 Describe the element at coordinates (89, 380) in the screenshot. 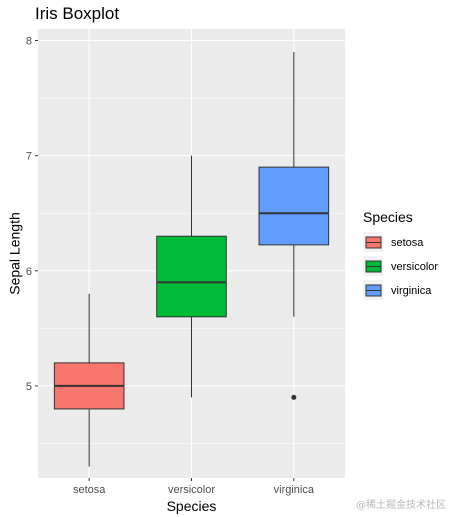

I see `box-setosa` at that location.